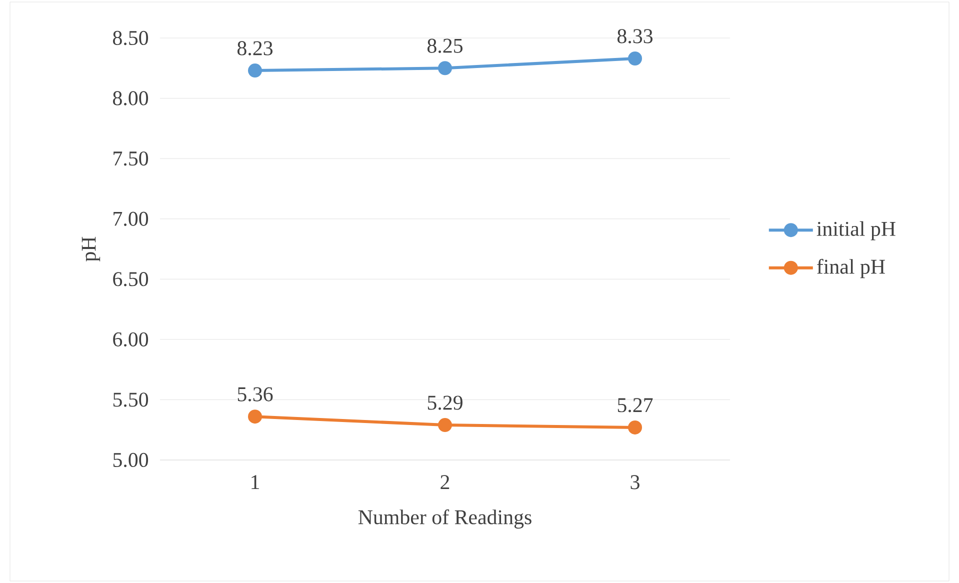 The height and width of the screenshot is (583, 959). I want to click on data-label: 8.33, so click(634, 36).